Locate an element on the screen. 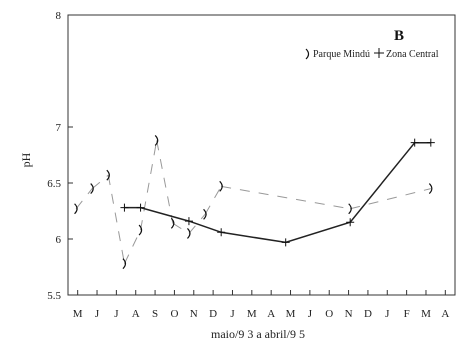 This screenshot has height=345, width=460. x-tick-label-8: J is located at coordinates (232, 314).